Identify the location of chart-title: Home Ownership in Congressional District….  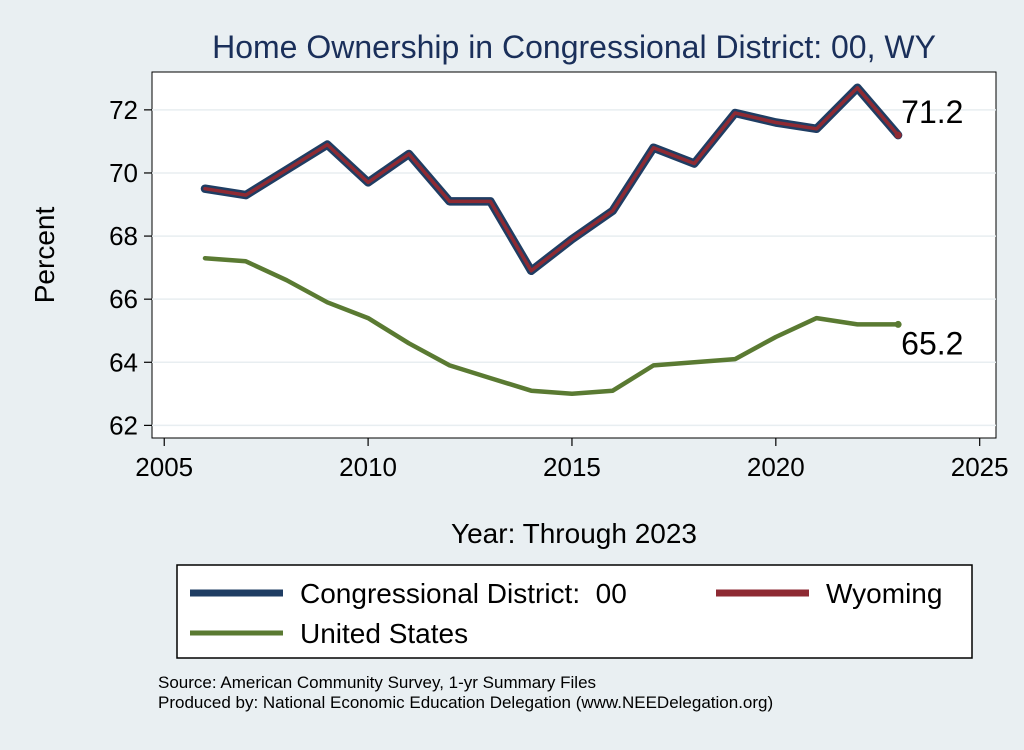
(574, 47).